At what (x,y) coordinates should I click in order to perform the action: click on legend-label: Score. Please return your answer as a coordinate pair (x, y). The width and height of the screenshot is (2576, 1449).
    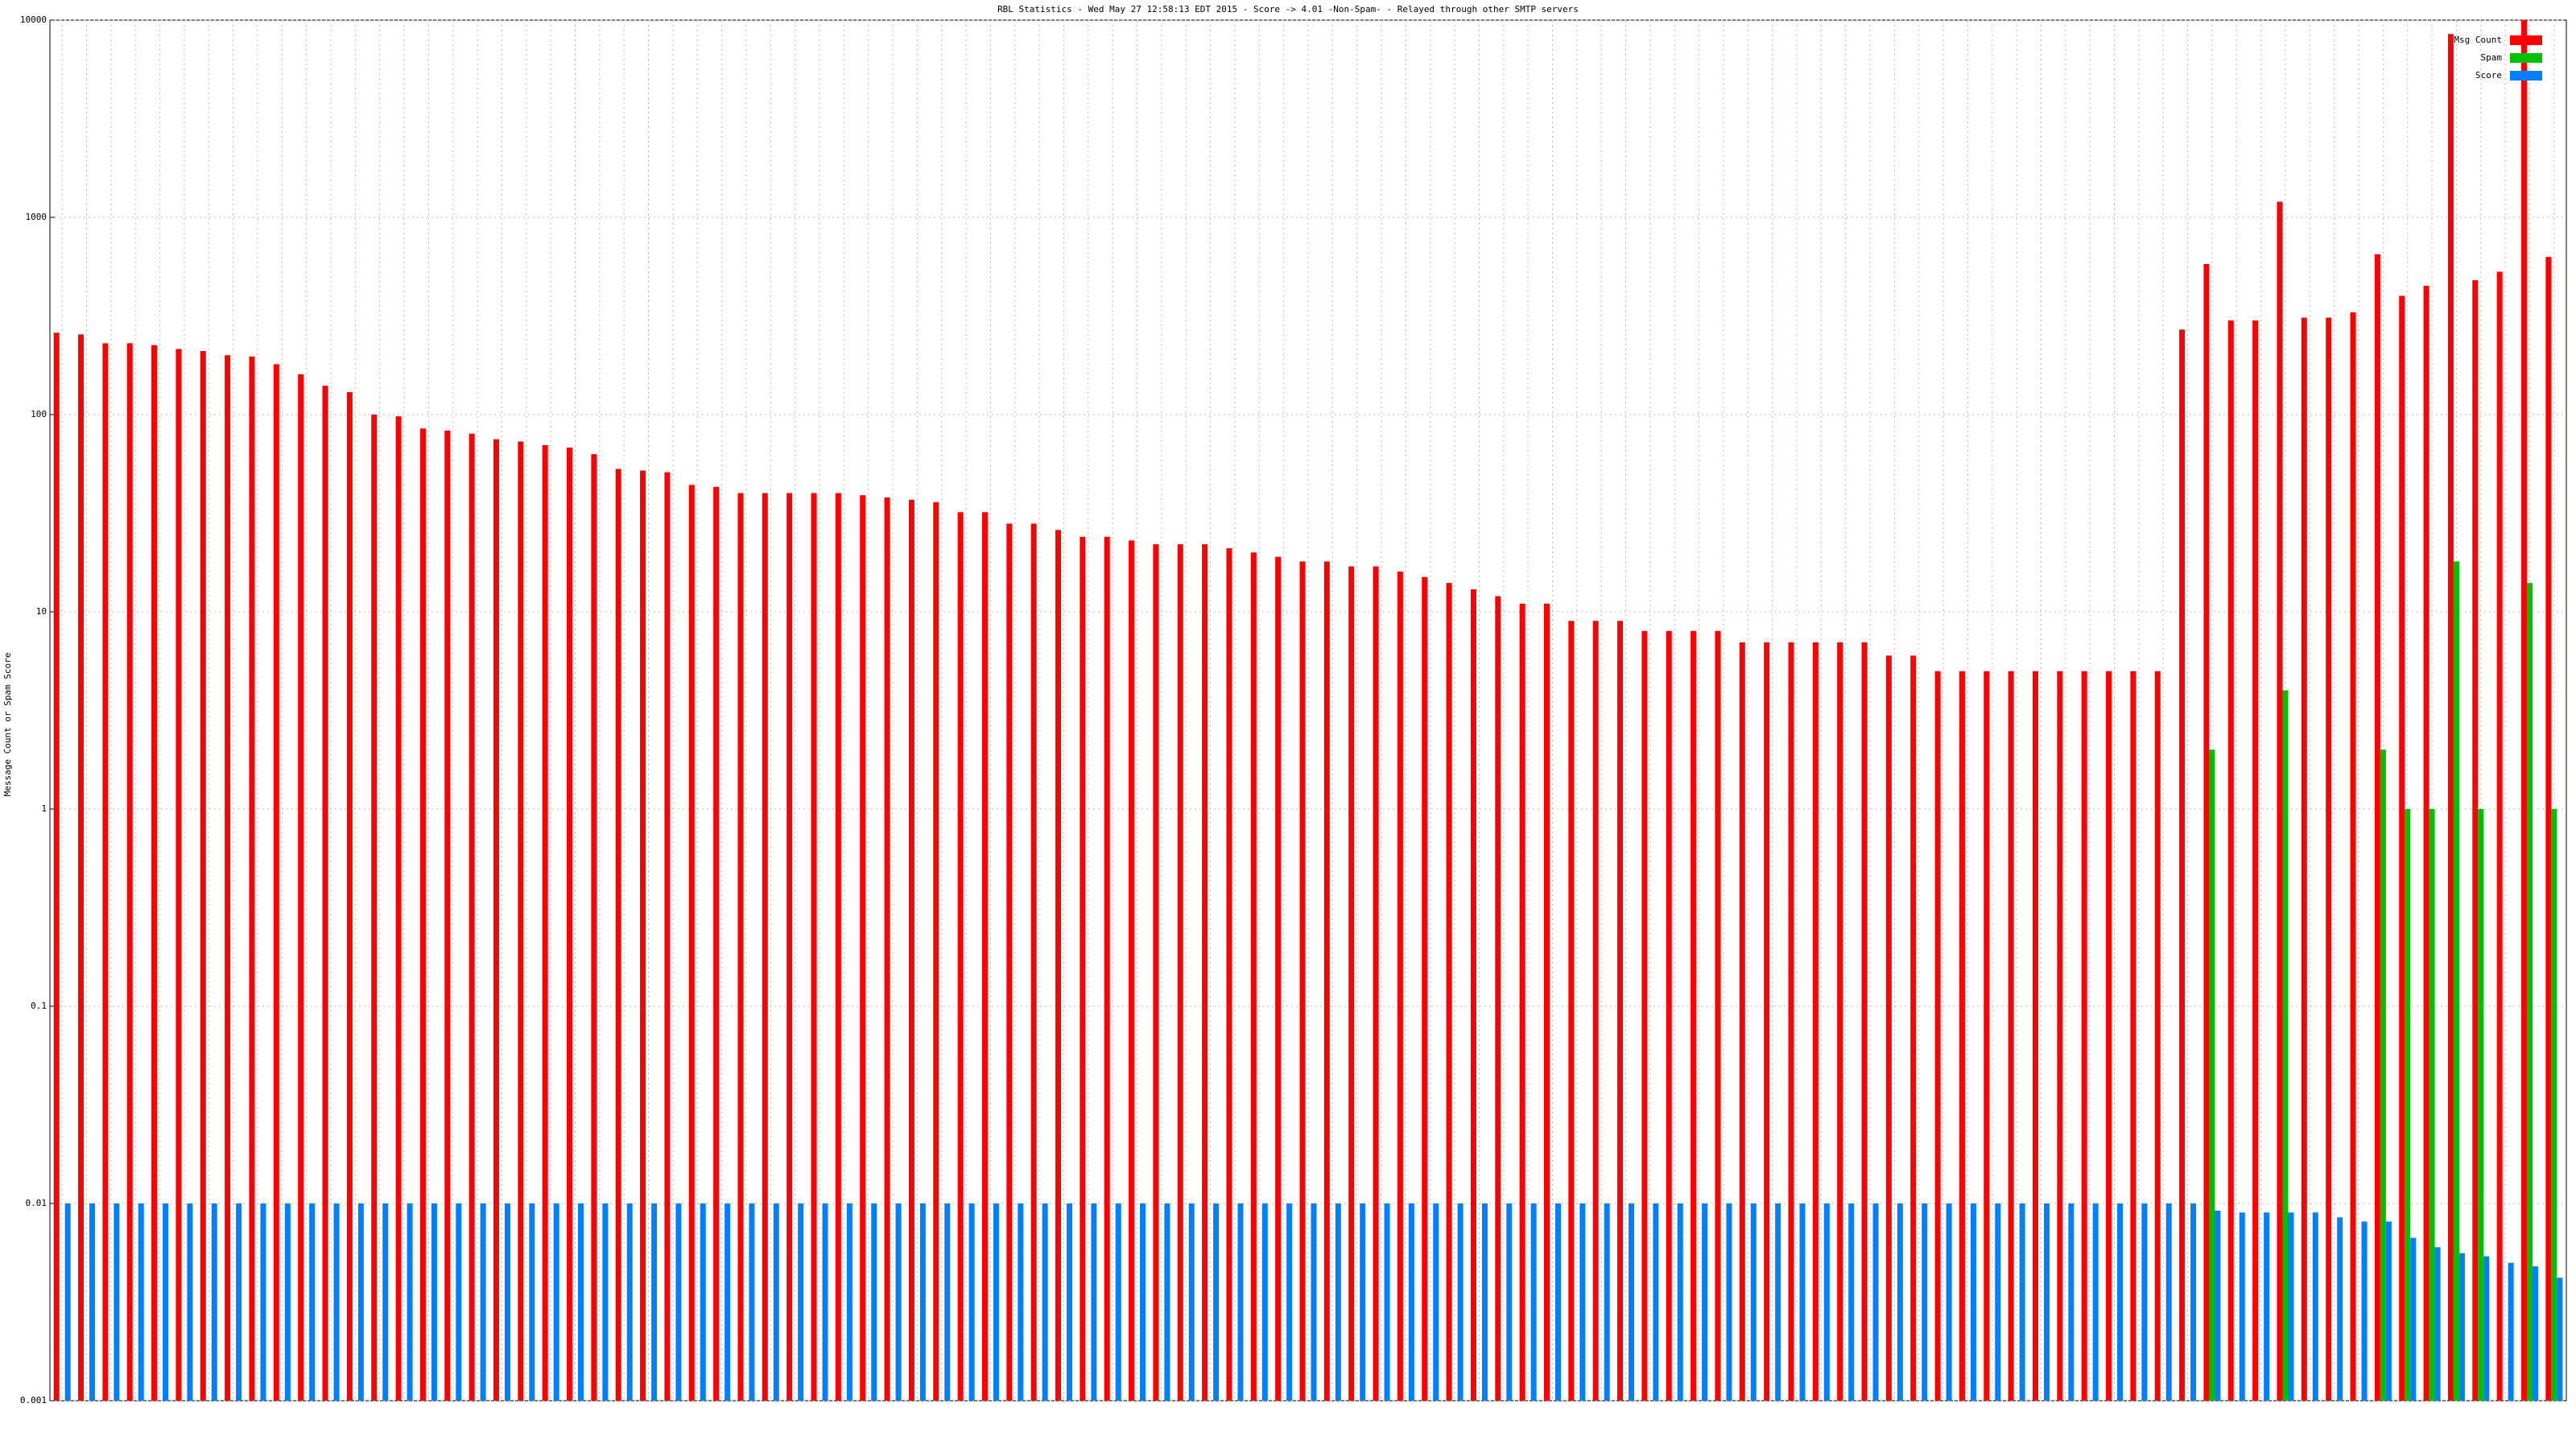
    Looking at the image, I should click on (2488, 75).